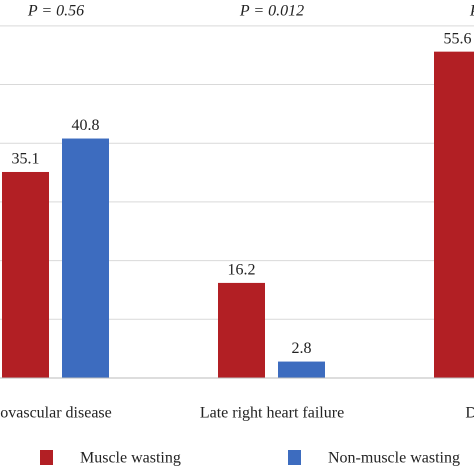  I want to click on legend-label: Muscle wasting, so click(130, 458).